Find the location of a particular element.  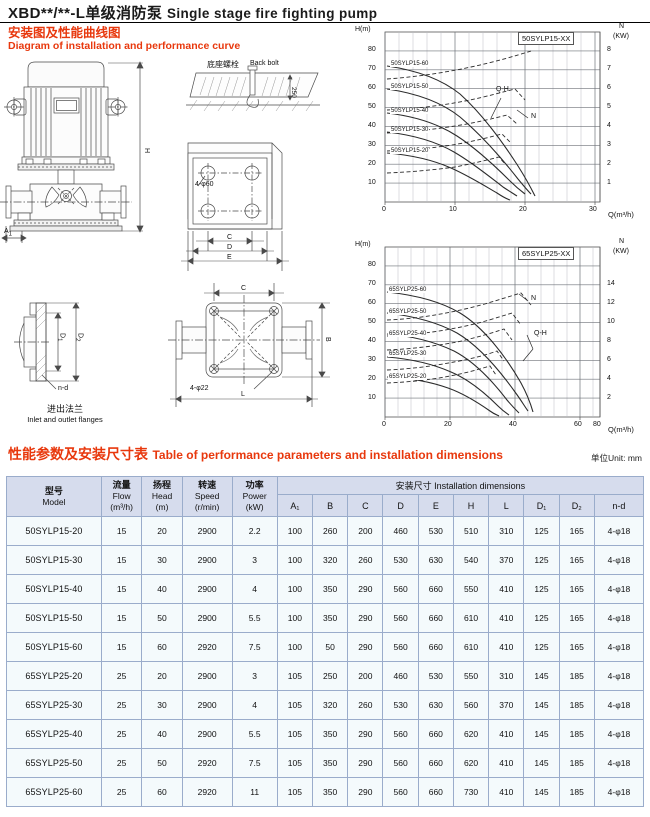

chart2-xtick-40: 40 is located at coordinates (513, 424).